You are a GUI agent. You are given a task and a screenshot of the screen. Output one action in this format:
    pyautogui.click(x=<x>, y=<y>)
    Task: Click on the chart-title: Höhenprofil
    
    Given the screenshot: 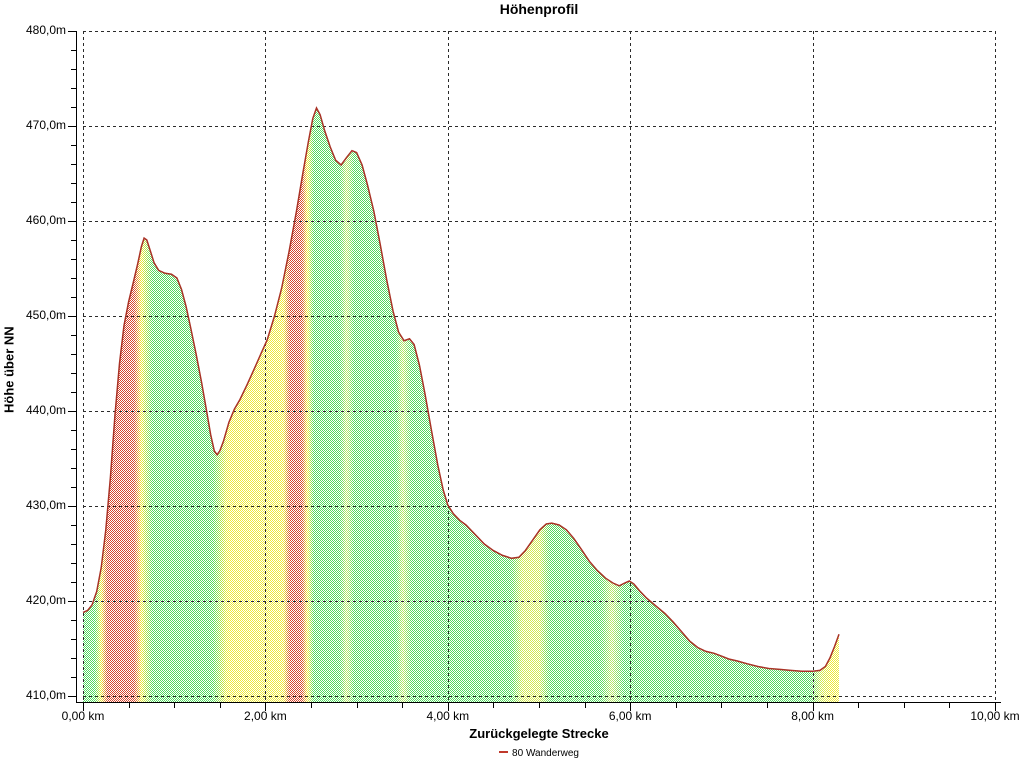 What is the action you would take?
    pyautogui.click(x=539, y=9)
    